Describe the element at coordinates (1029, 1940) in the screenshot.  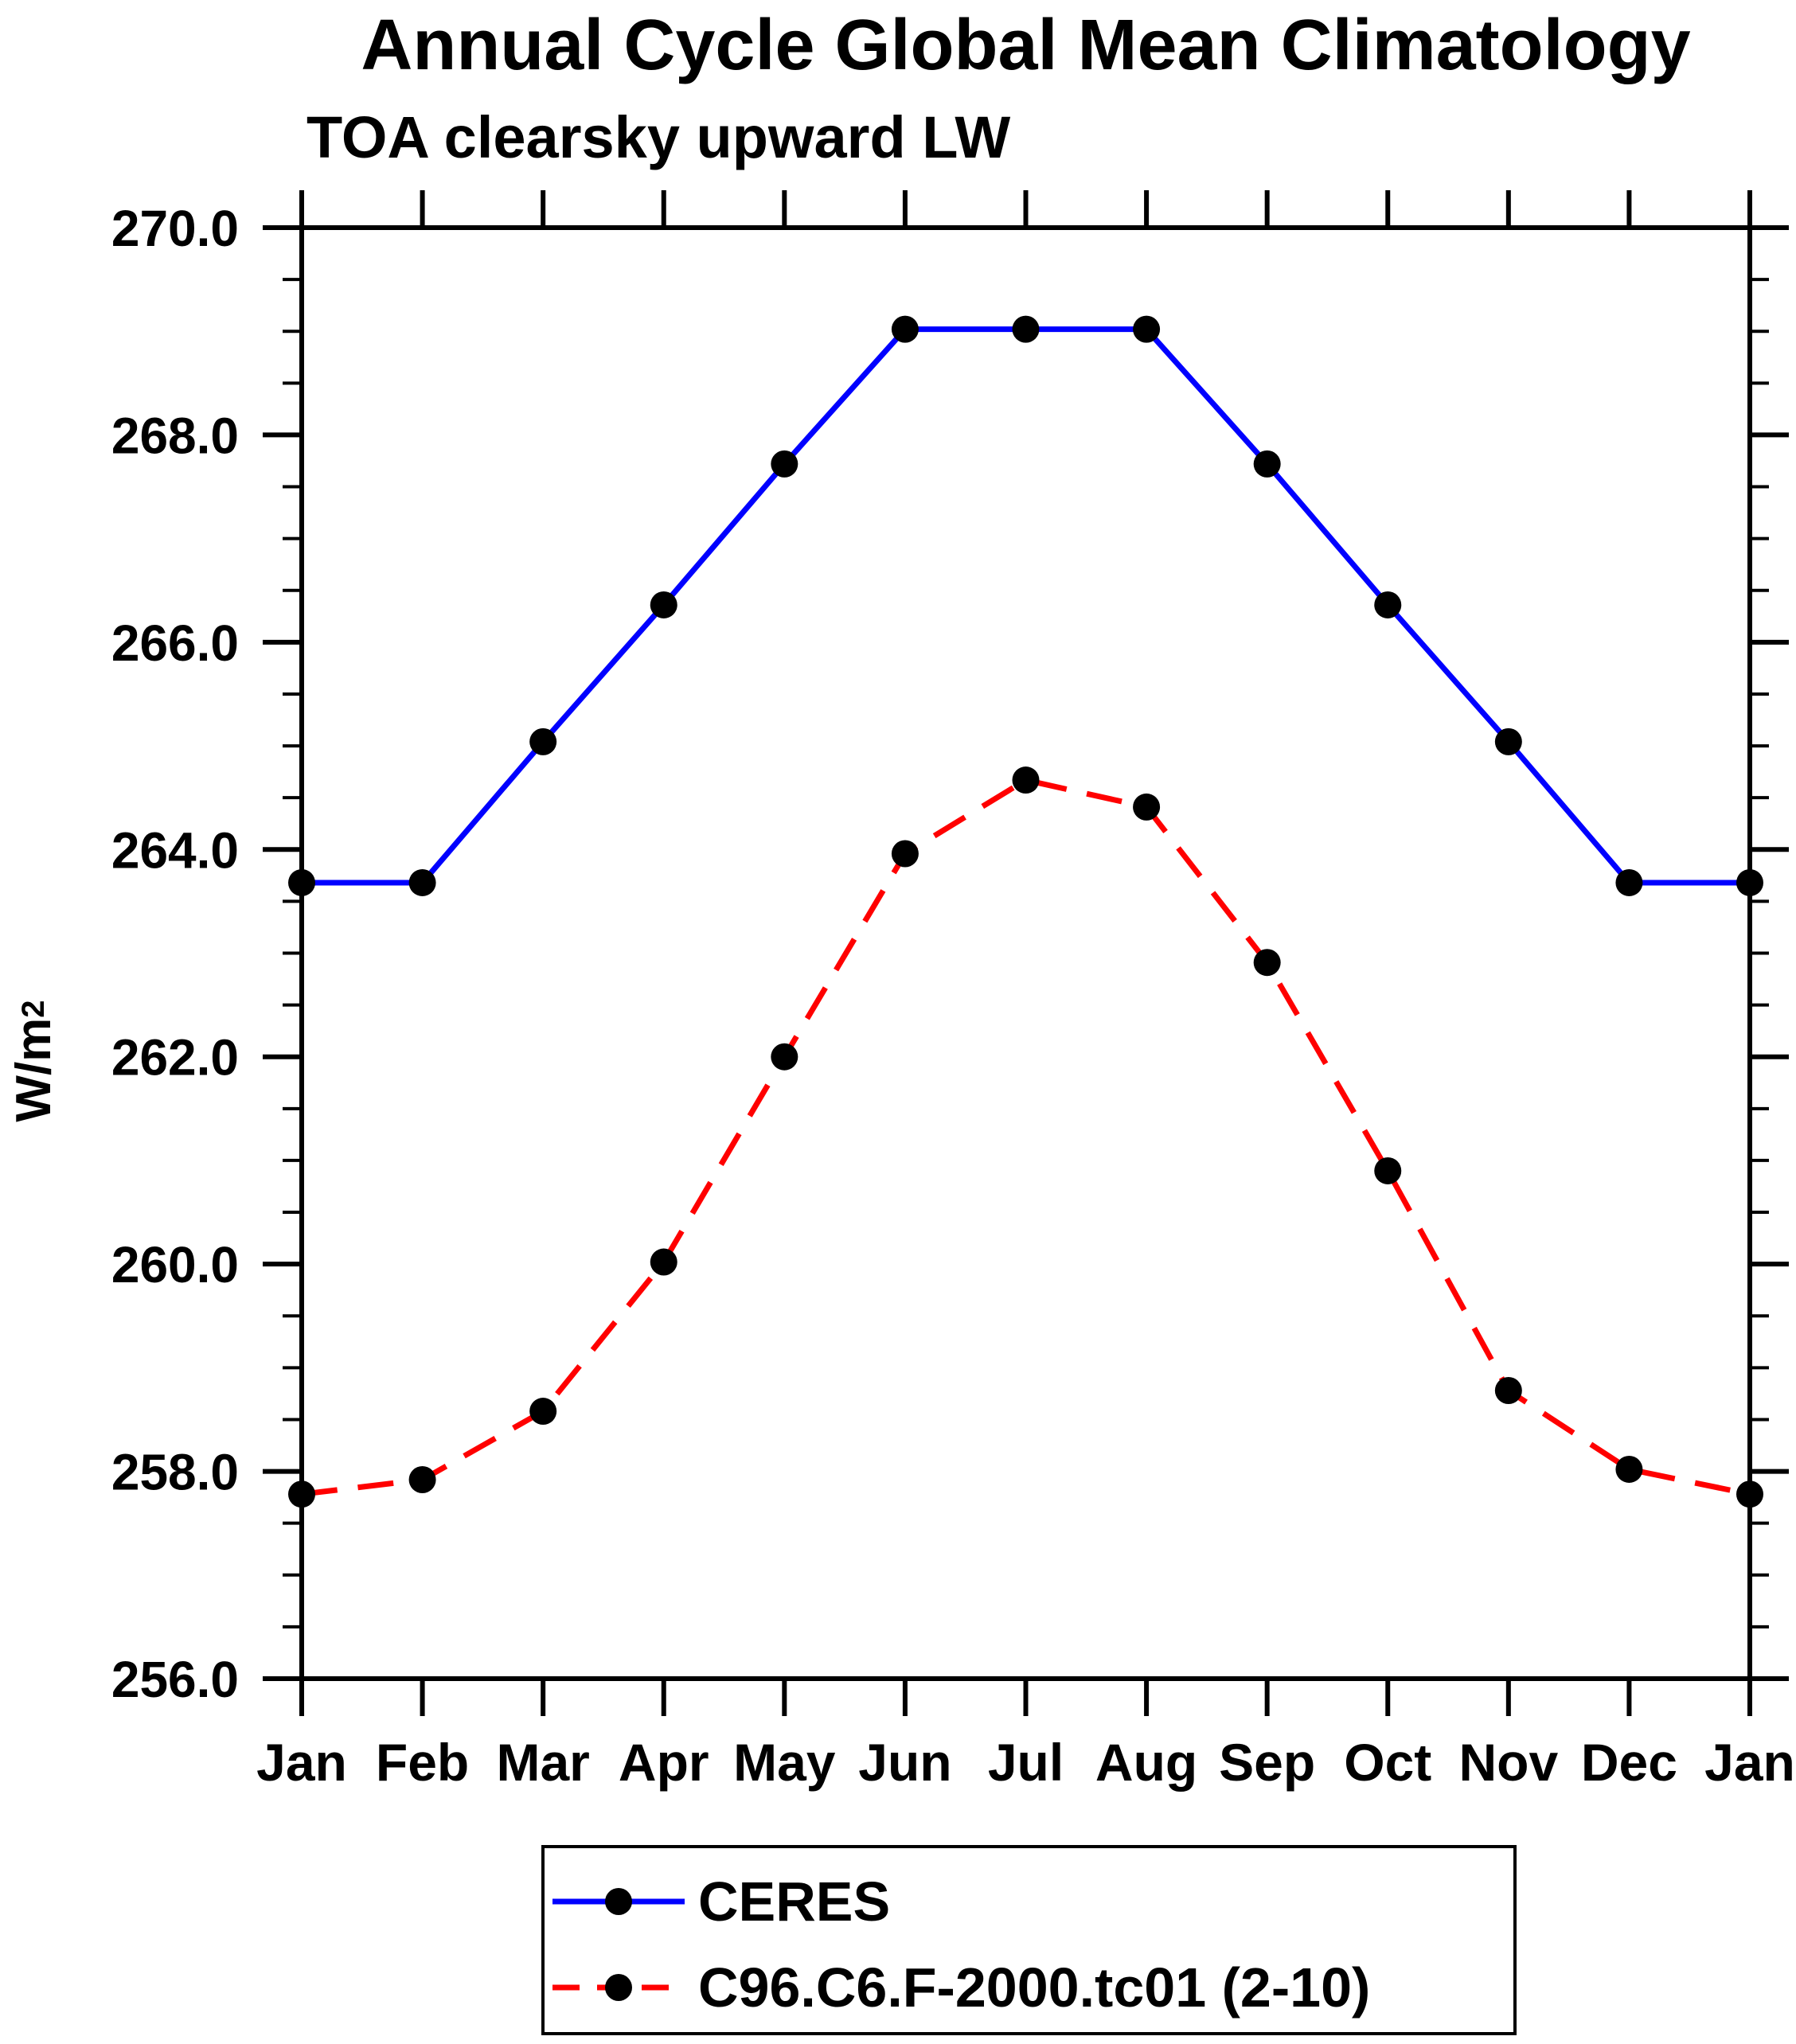
I see `legend-box: CERES C96.C6.F-2000.tc01 (2-10)` at that location.